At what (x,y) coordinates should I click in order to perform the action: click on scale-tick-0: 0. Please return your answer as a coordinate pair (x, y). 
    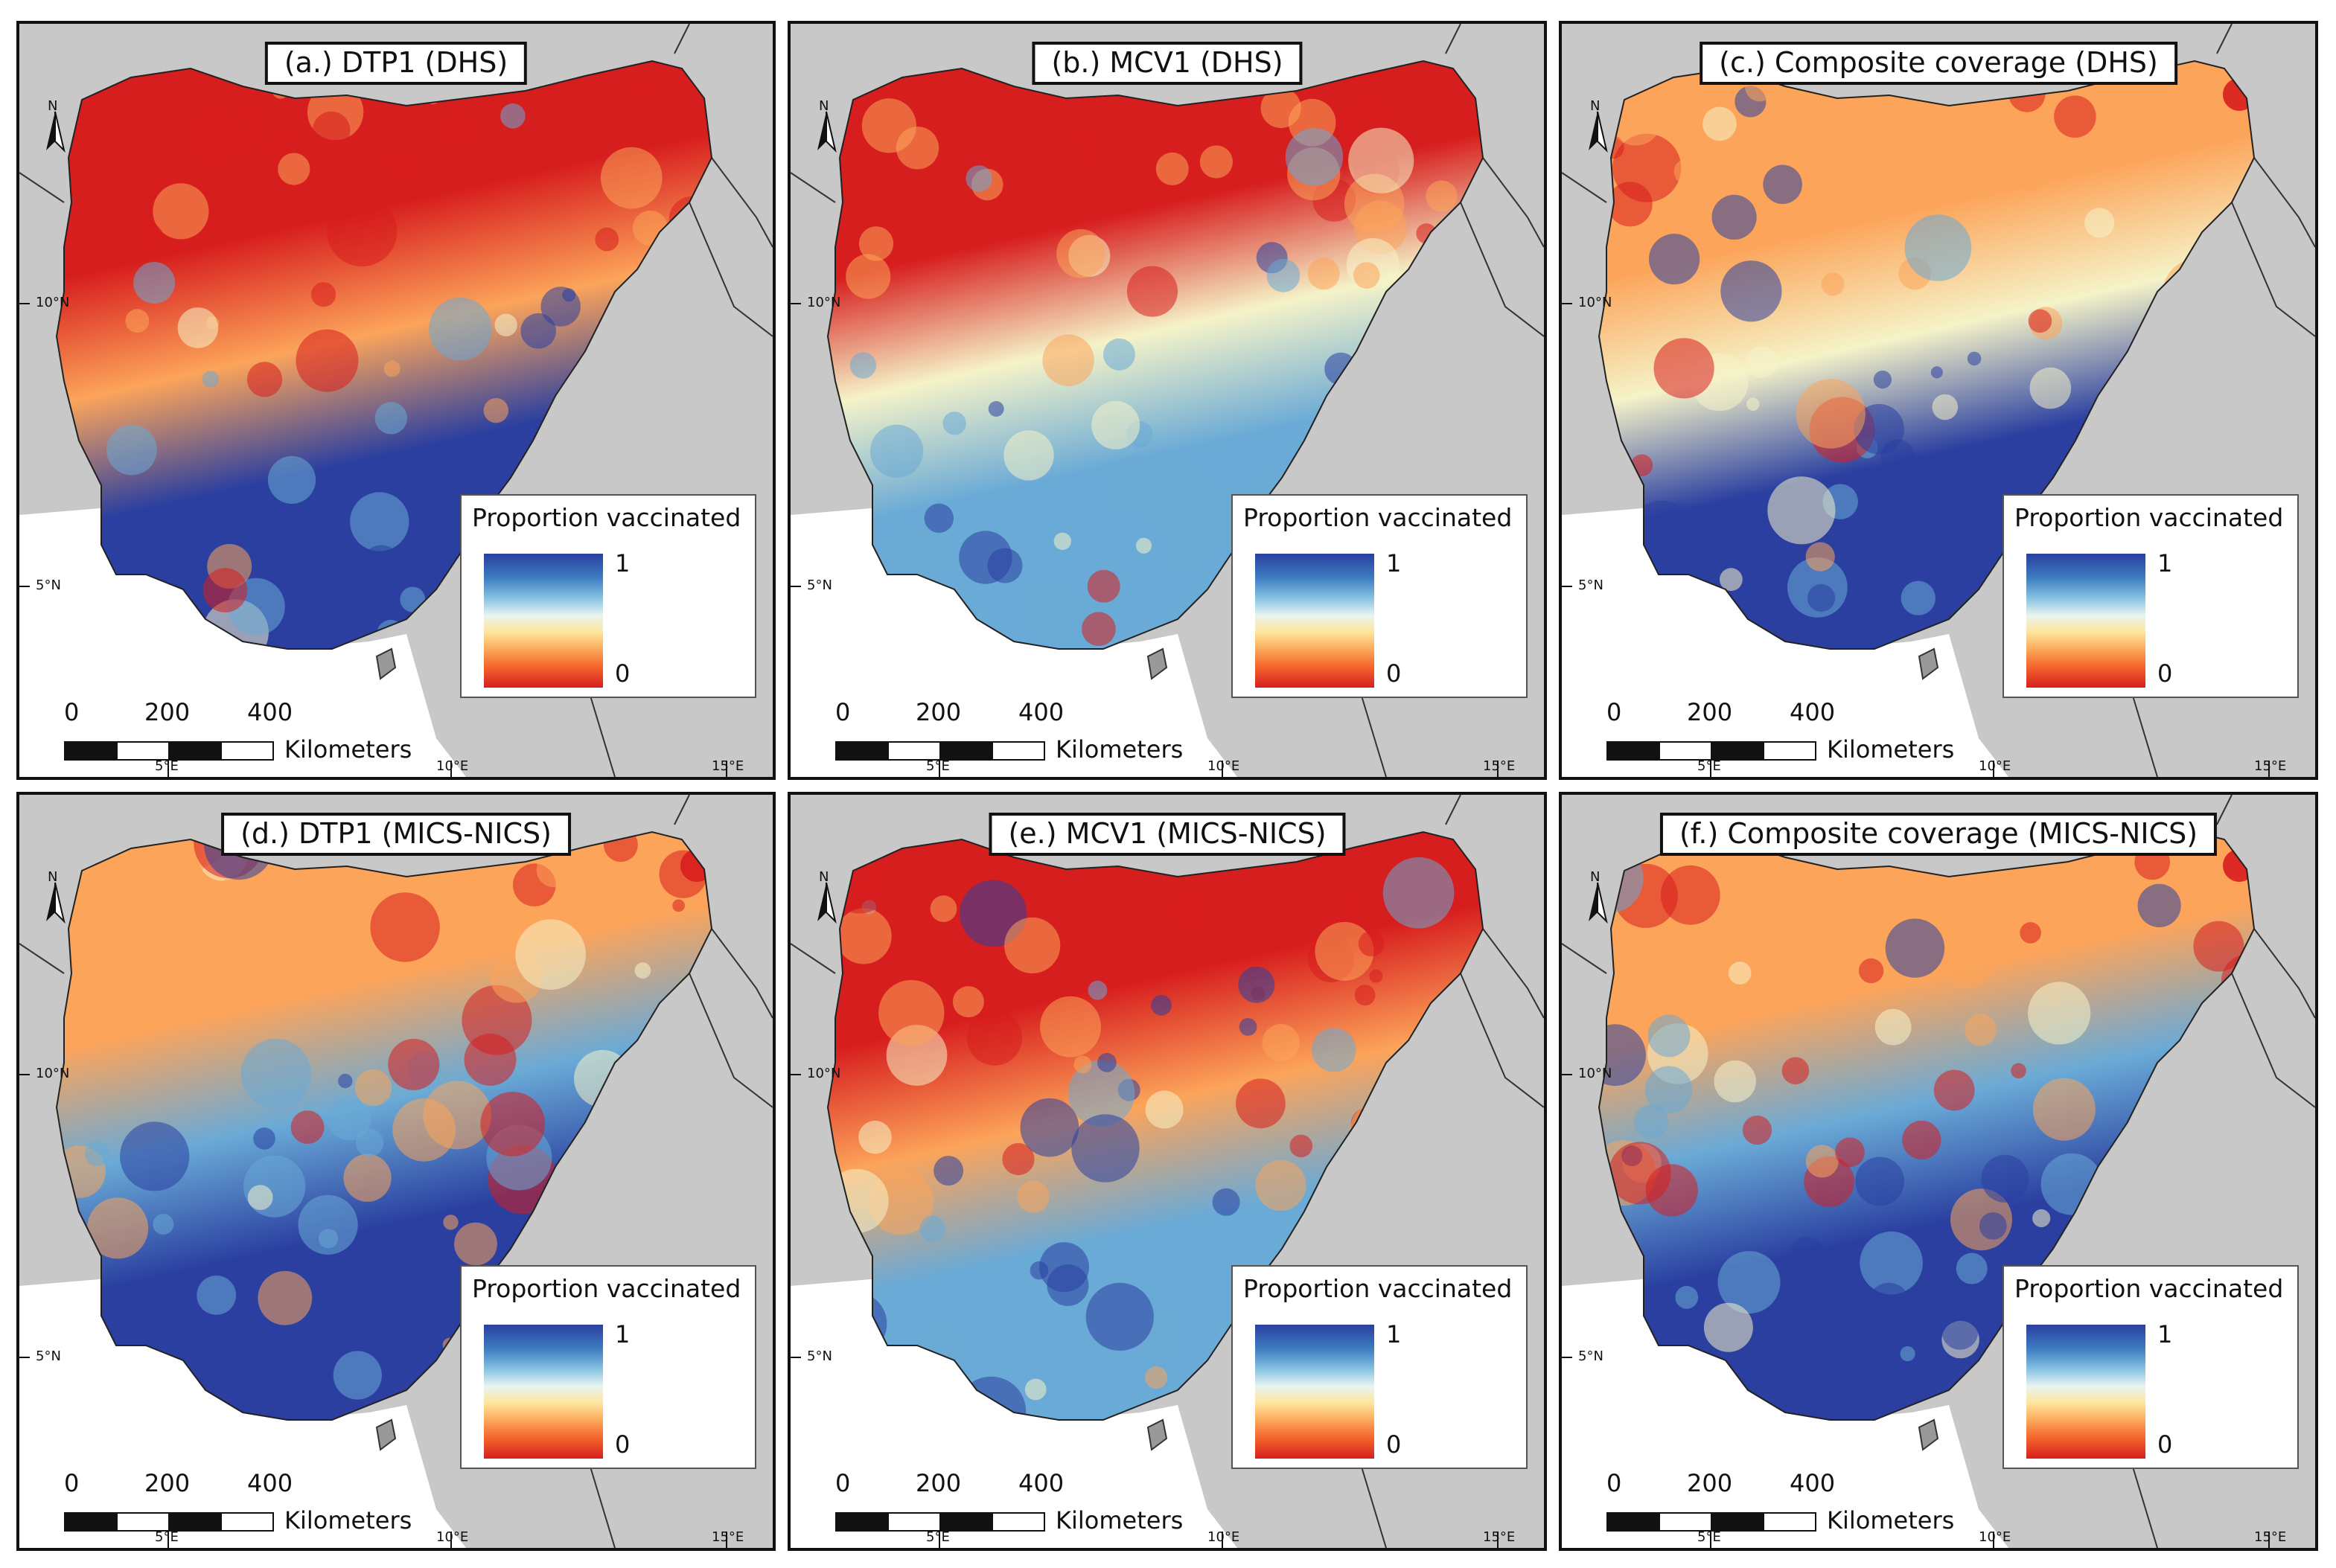
    Looking at the image, I should click on (843, 712).